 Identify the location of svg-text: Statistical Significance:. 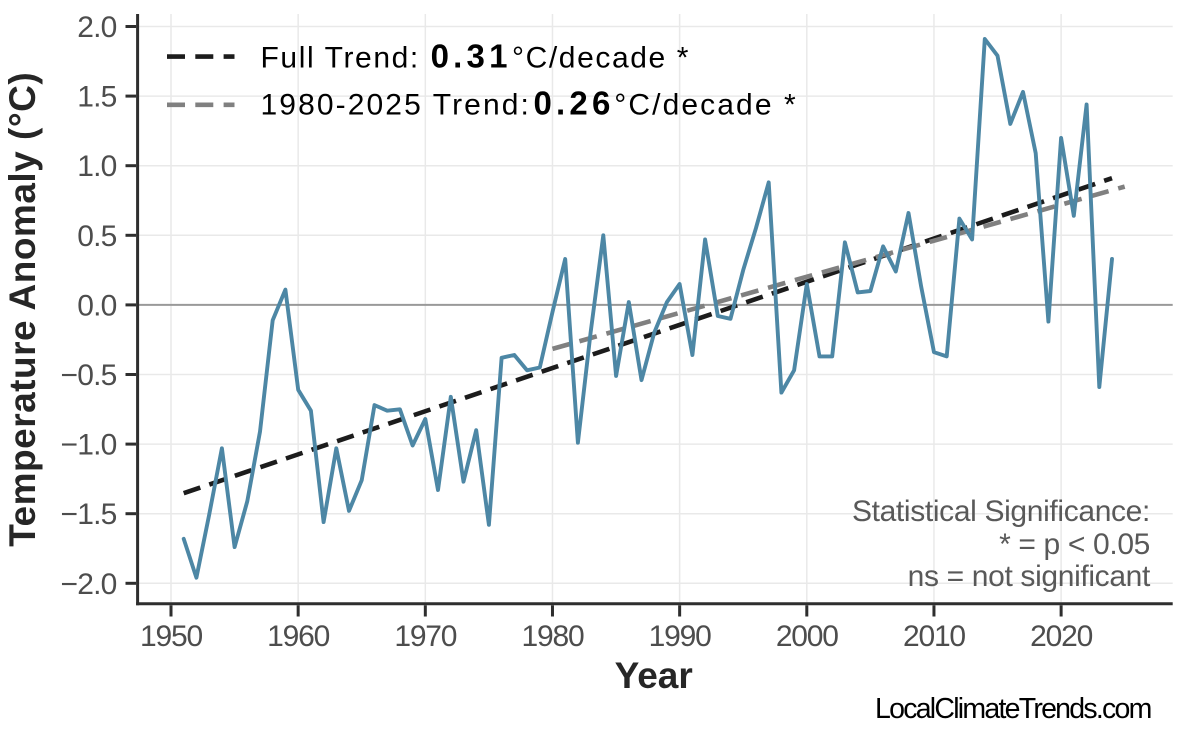
(1001, 511).